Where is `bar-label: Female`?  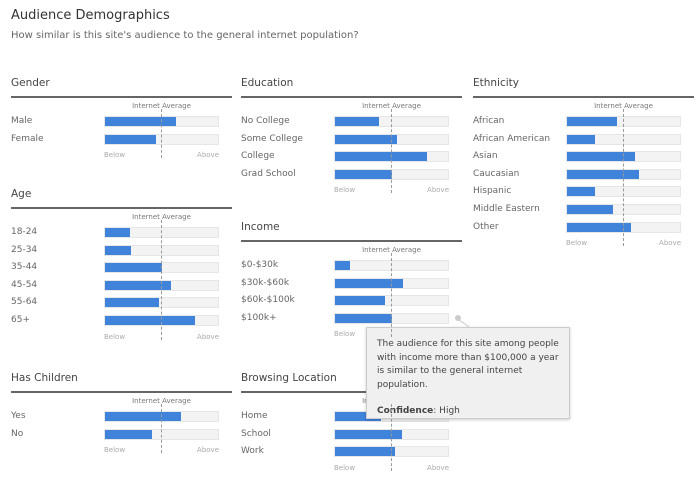
bar-label: Female is located at coordinates (27, 138).